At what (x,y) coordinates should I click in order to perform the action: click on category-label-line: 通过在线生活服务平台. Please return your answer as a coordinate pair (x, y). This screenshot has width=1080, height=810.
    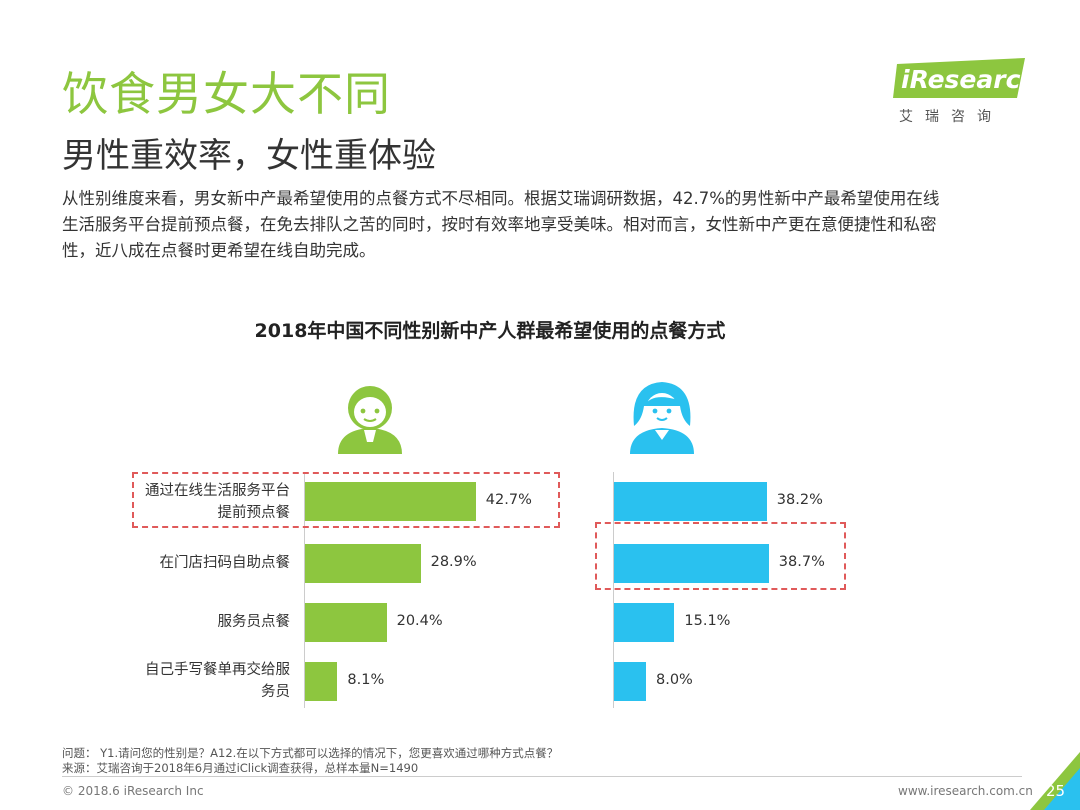
    Looking at the image, I should click on (217, 491).